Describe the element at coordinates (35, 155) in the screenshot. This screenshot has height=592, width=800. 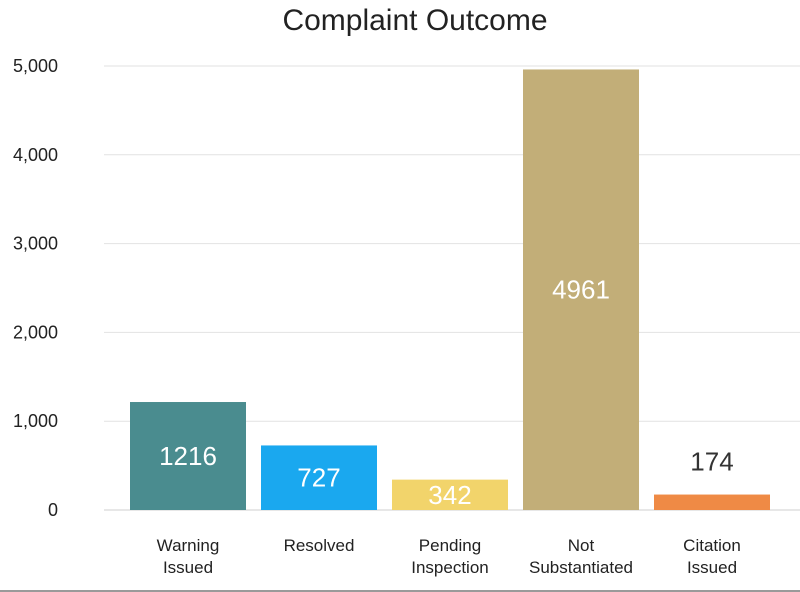
I see `y-tick-label: 4,000` at that location.